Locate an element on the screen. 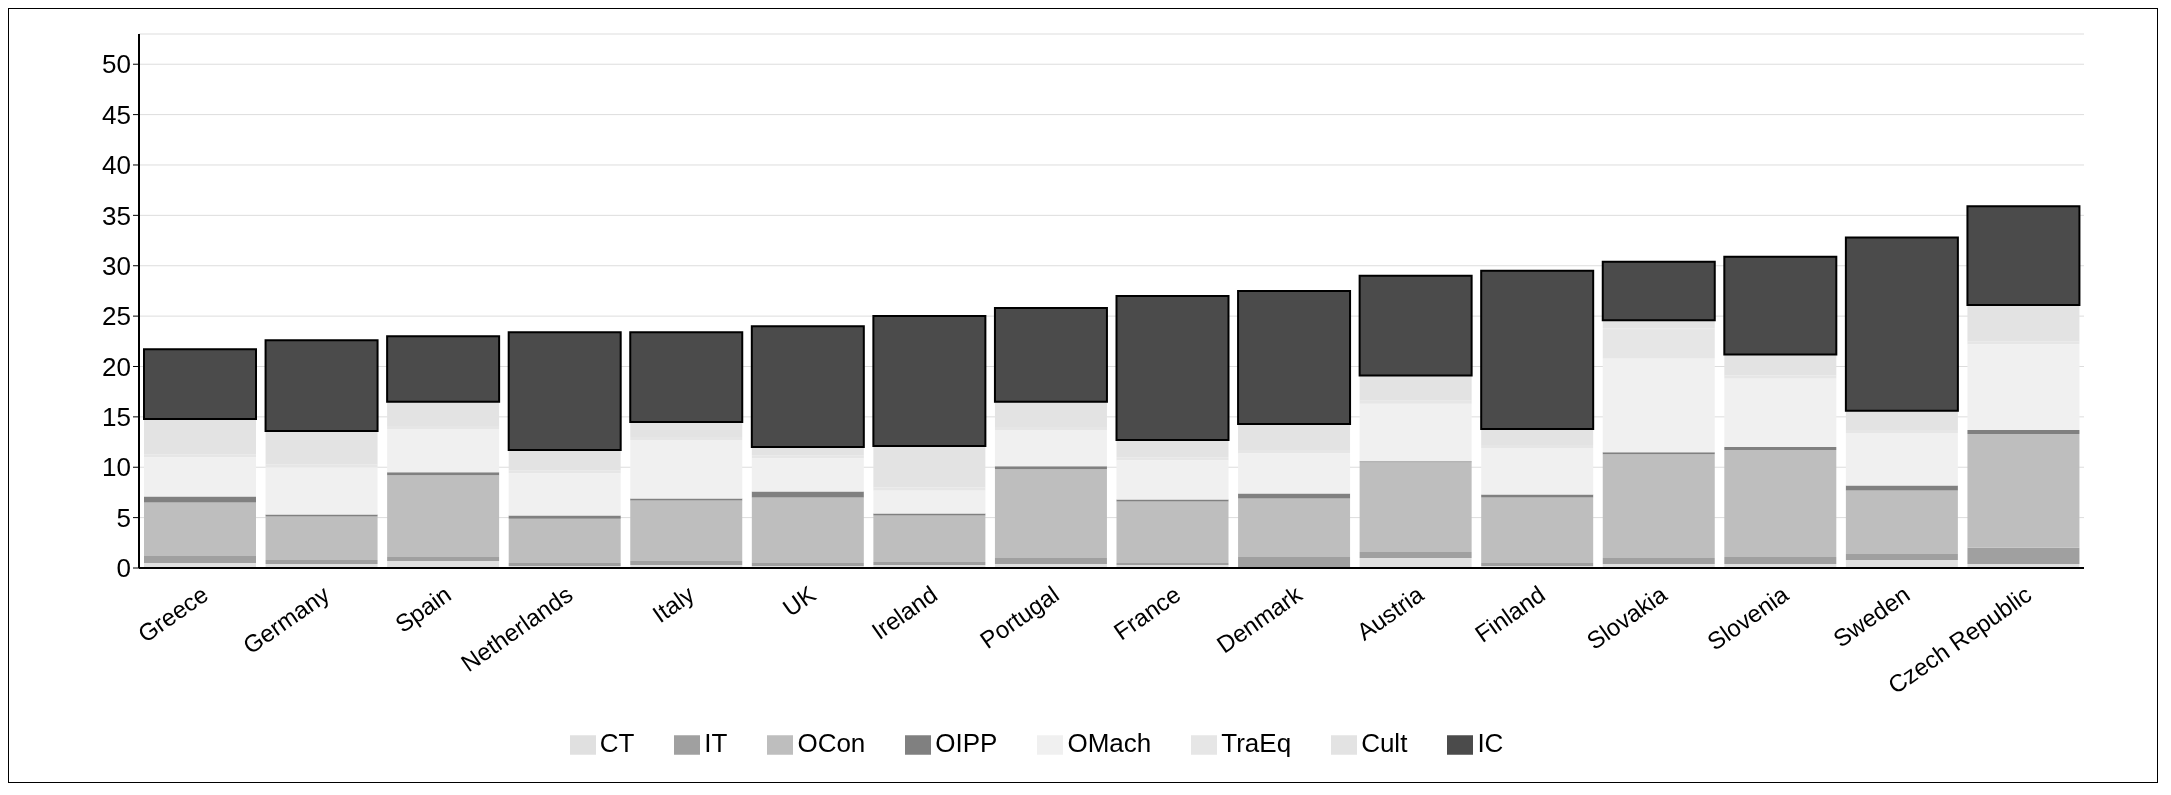  legend-label: OIPP is located at coordinates (966, 743).